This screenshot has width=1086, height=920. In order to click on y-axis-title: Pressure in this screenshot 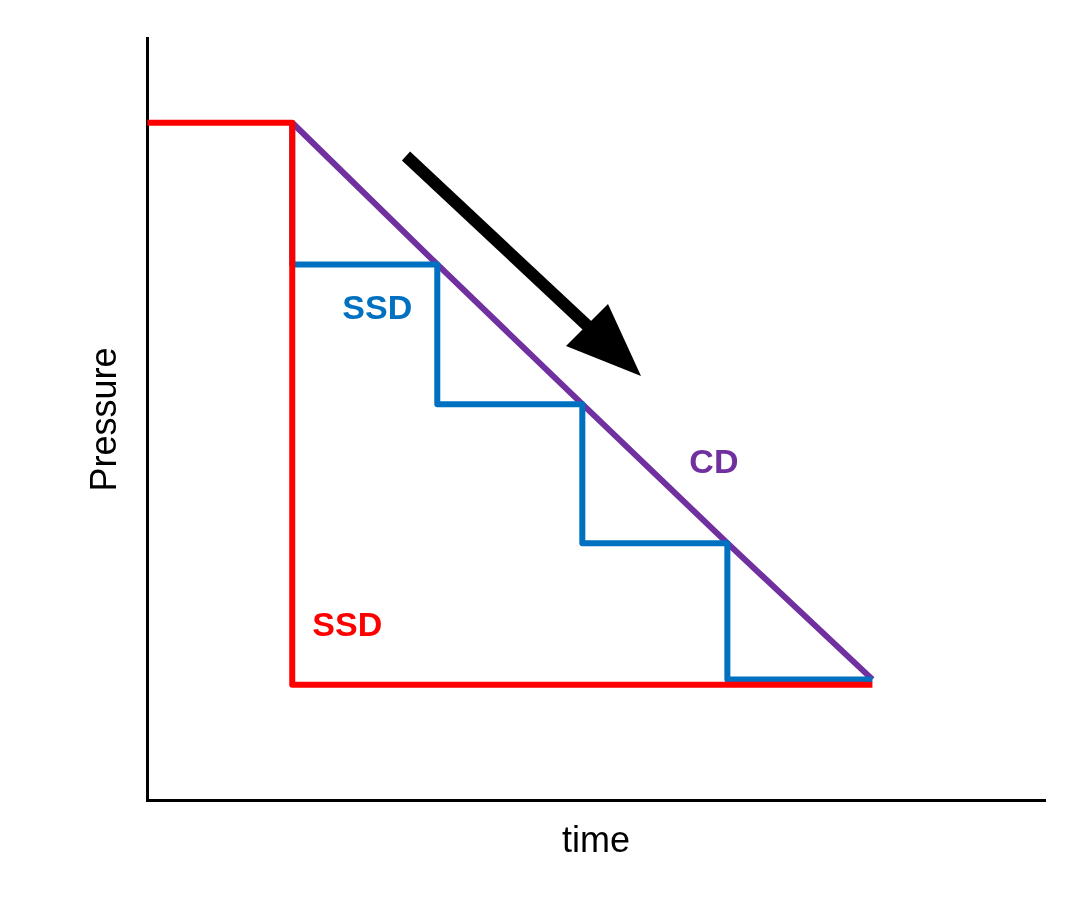, I will do `click(103, 419)`.